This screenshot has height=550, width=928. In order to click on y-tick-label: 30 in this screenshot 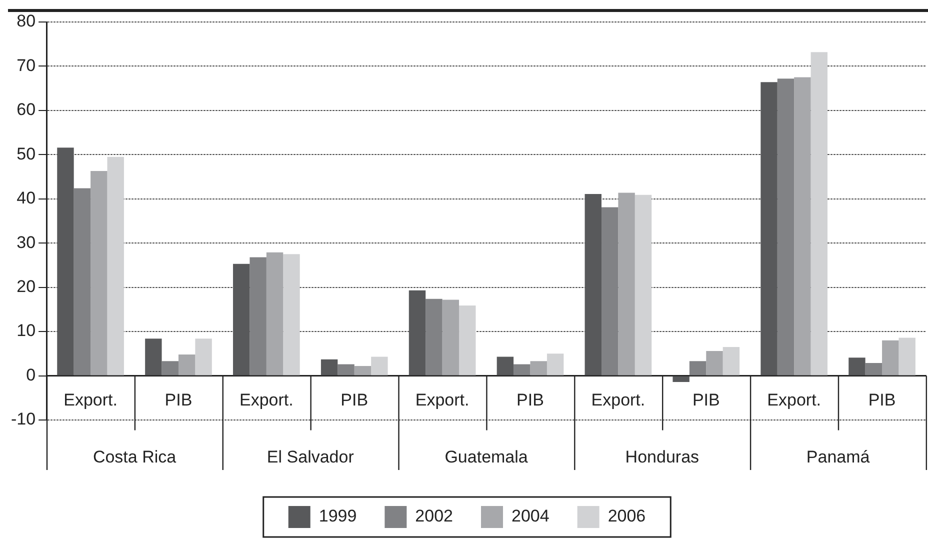, I will do `click(26, 242)`.